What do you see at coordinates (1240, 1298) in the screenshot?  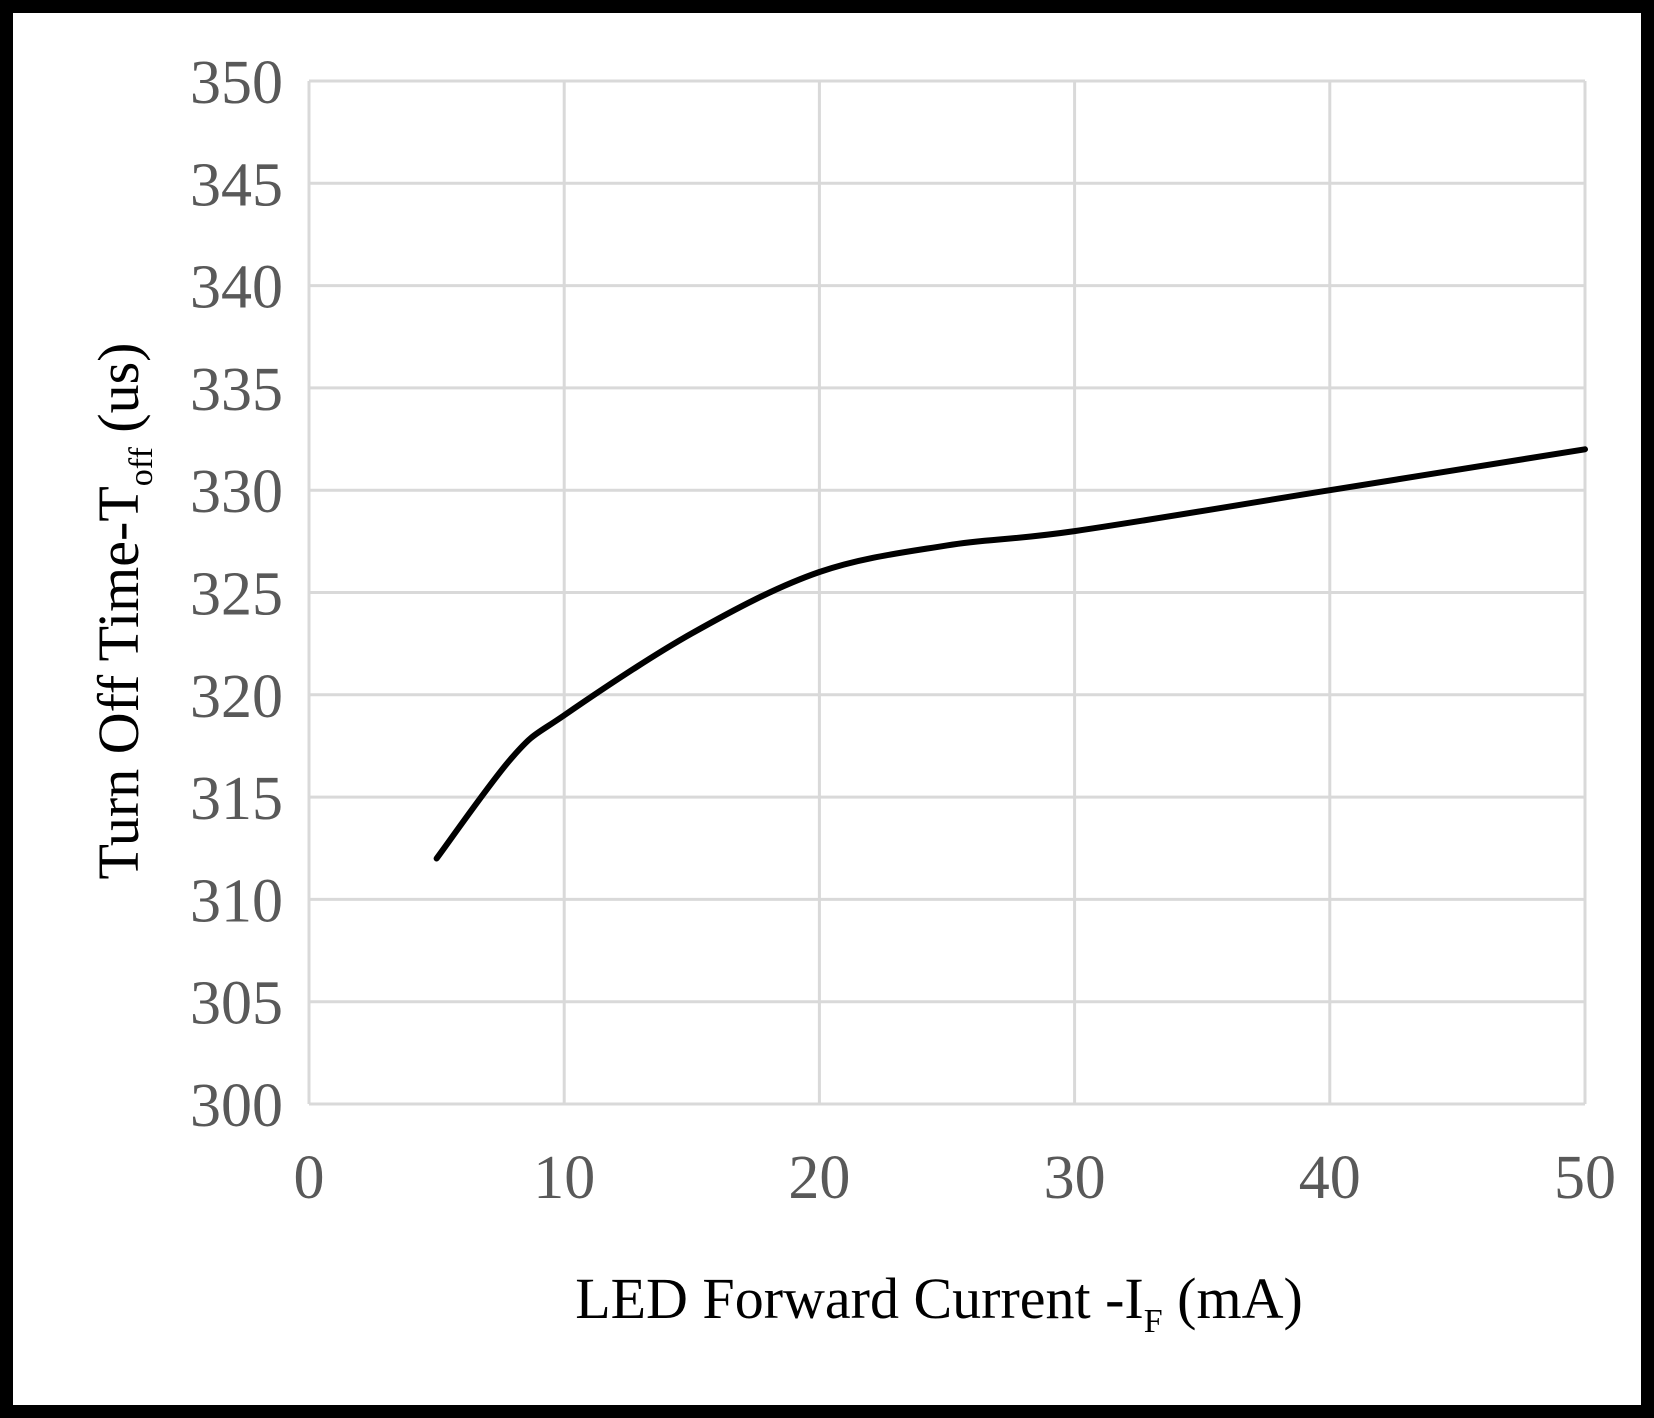 I see `x-axis-title-unit: (mA)` at bounding box center [1240, 1298].